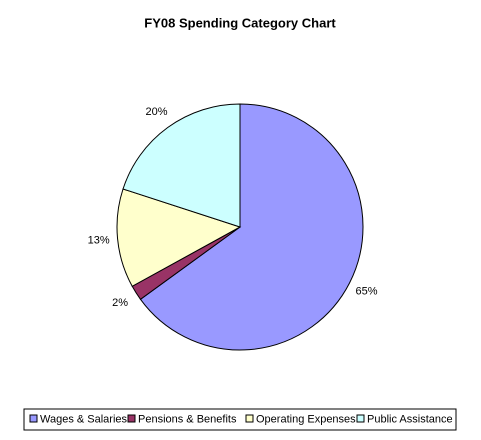 This screenshot has width=481, height=440. Describe the element at coordinates (84, 419) in the screenshot. I see `legend-label: Wages & Salaries` at that location.